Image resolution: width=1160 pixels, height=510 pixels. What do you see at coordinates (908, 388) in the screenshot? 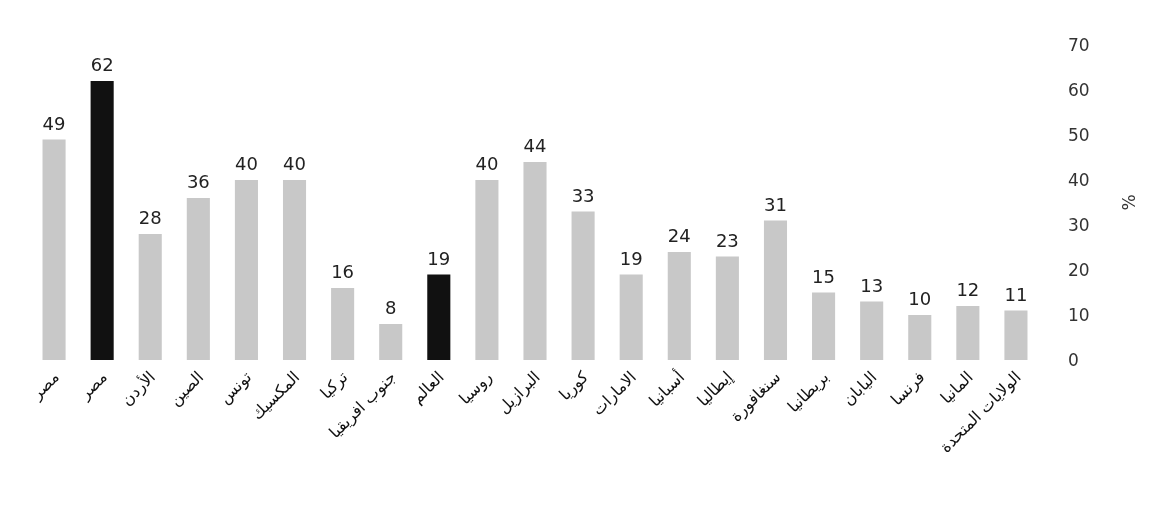
I see `x-tick-label: فرنسا` at bounding box center [908, 388].